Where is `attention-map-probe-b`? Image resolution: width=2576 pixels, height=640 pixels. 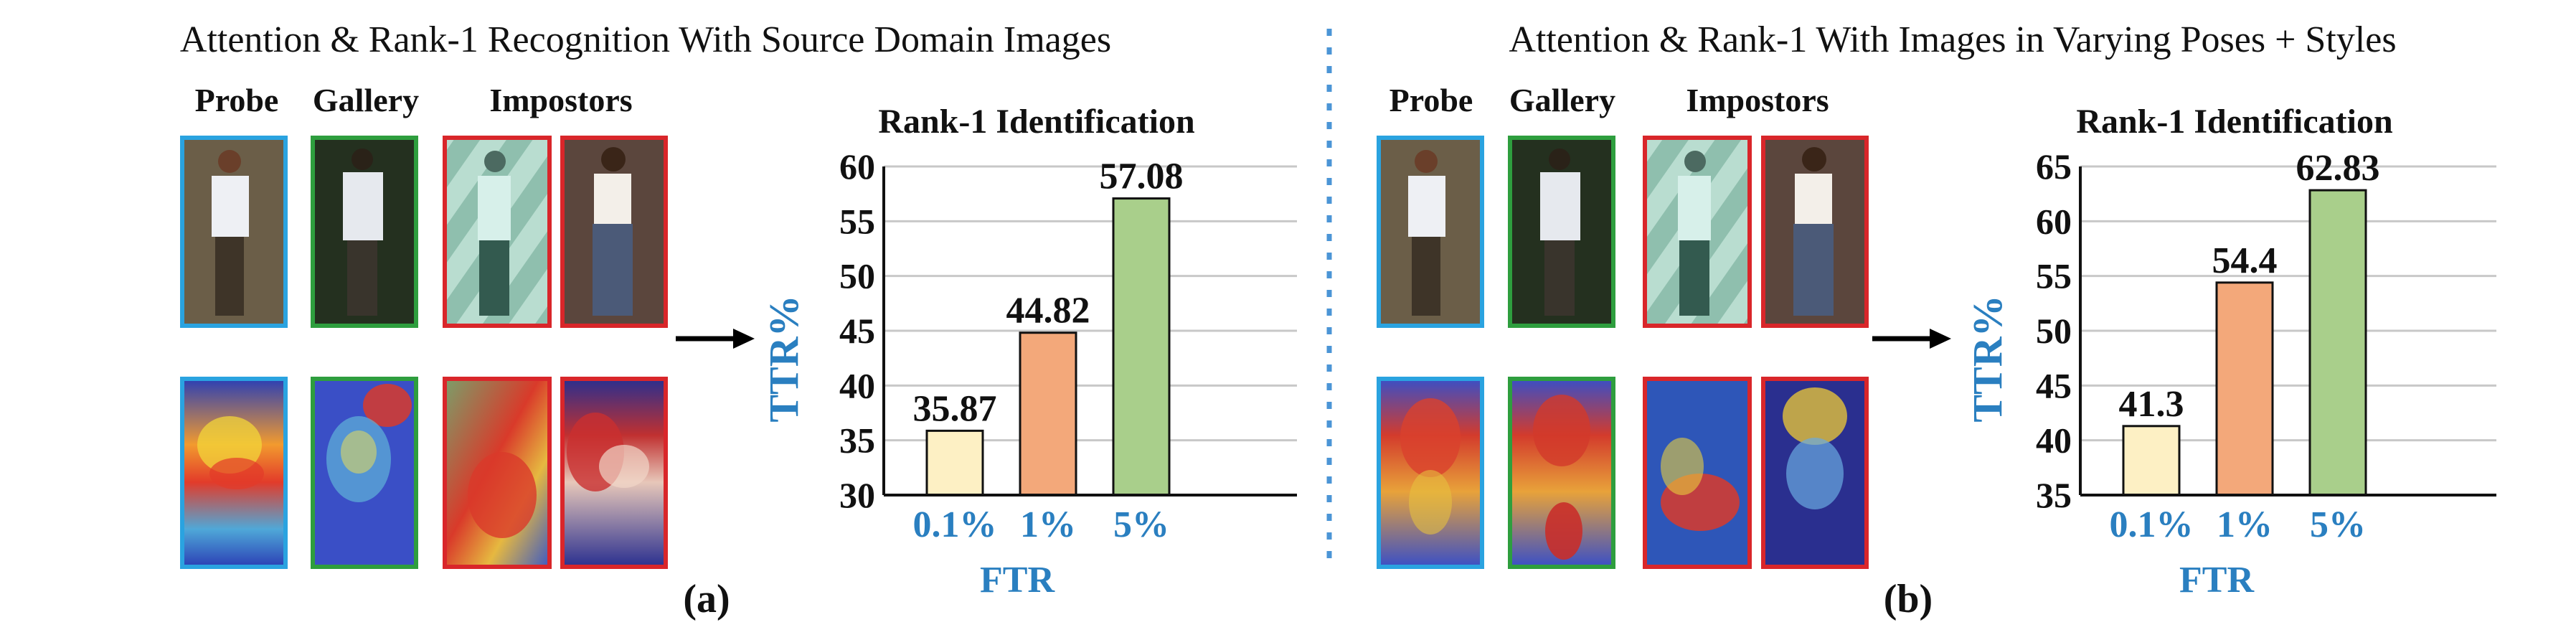
attention-map-probe-b is located at coordinates (1430, 473).